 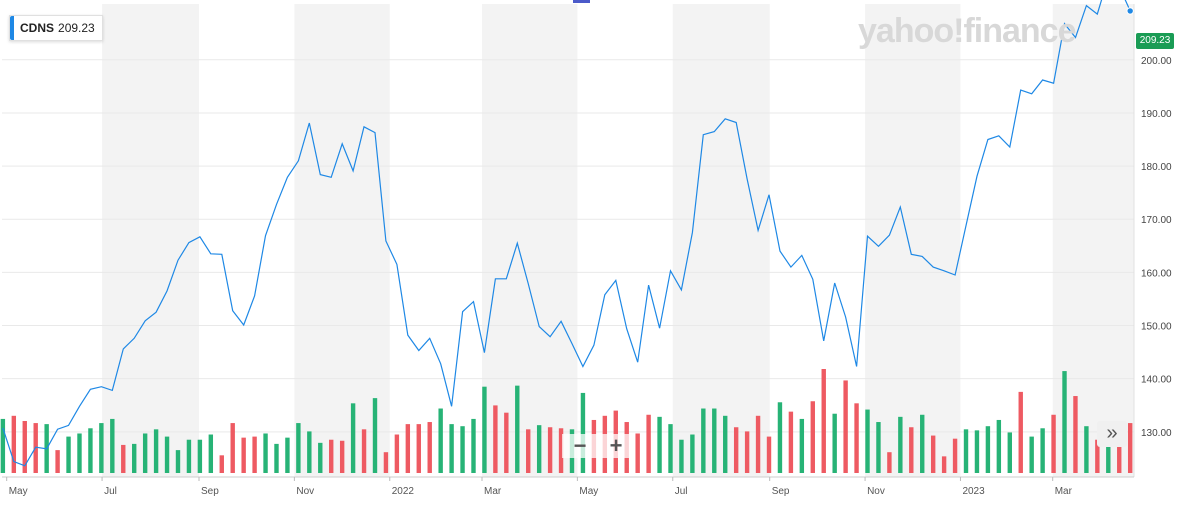 What do you see at coordinates (580, 445) in the screenshot?
I see `zoom-out-button: −` at bounding box center [580, 445].